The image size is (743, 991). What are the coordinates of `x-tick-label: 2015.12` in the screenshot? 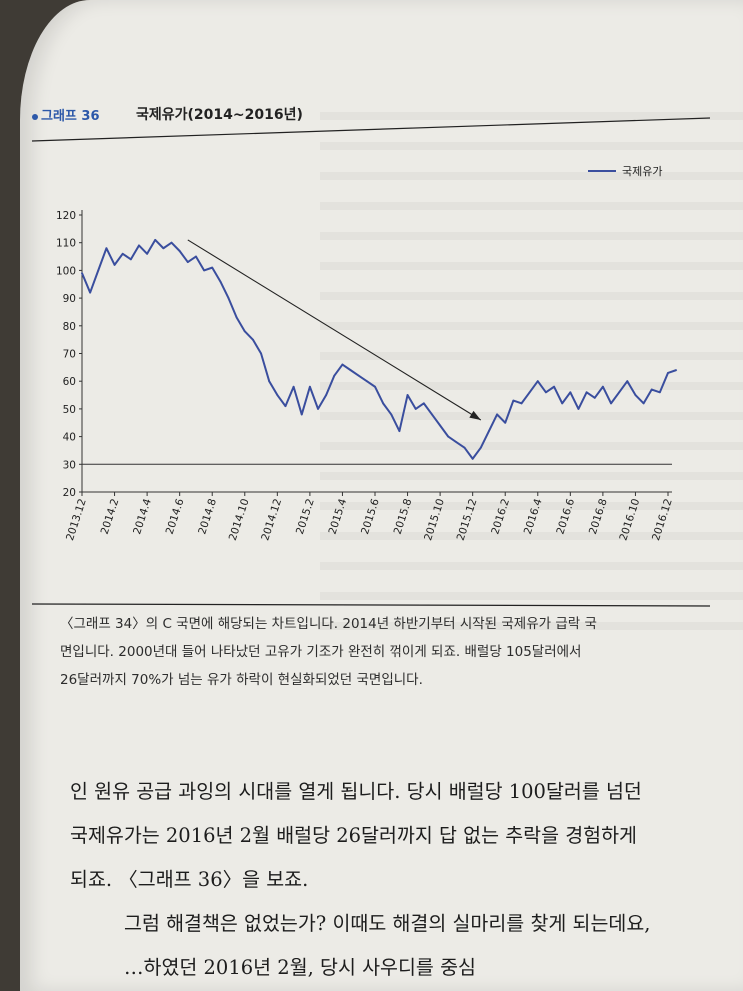 It's located at (467, 519).